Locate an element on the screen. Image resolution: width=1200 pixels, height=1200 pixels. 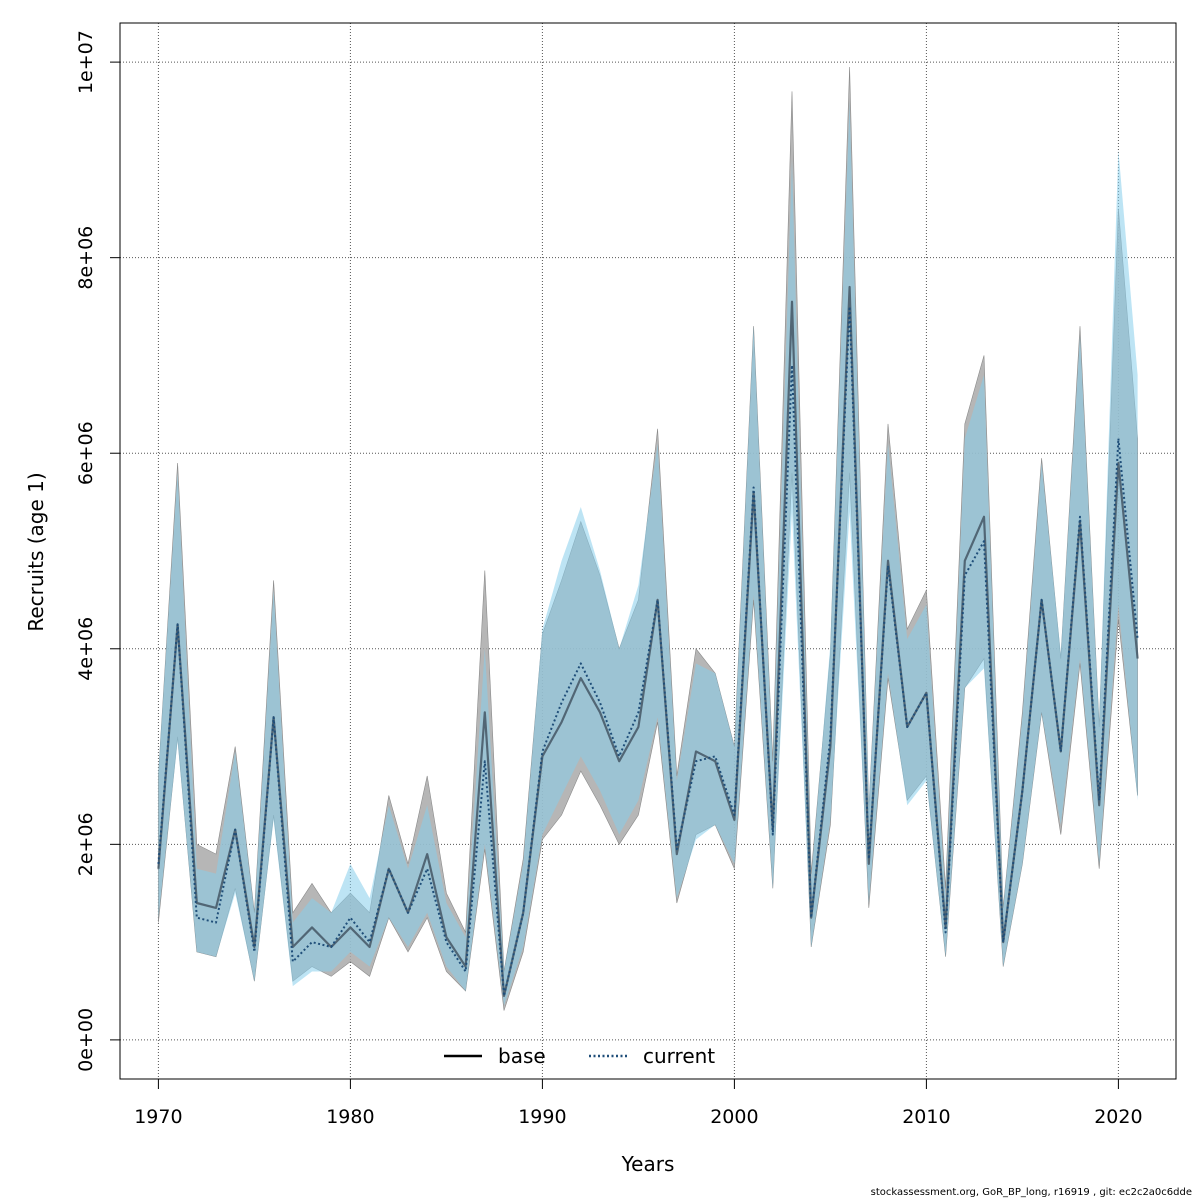
legend-label-current: current is located at coordinates (679, 1056).